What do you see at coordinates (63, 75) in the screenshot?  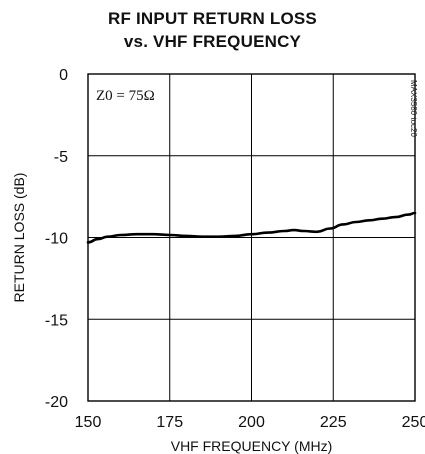 I see `y-tick-label: 0` at bounding box center [63, 75].